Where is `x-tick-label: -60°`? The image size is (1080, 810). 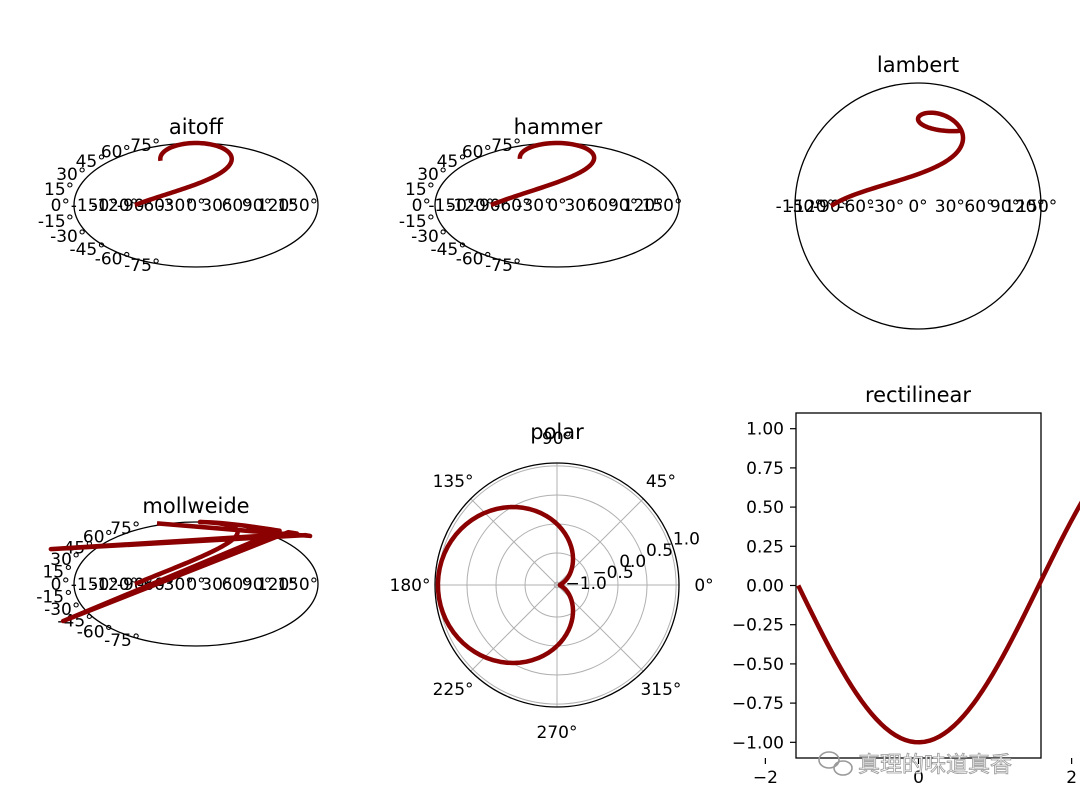 x-tick-label: -60° is located at coordinates (856, 207).